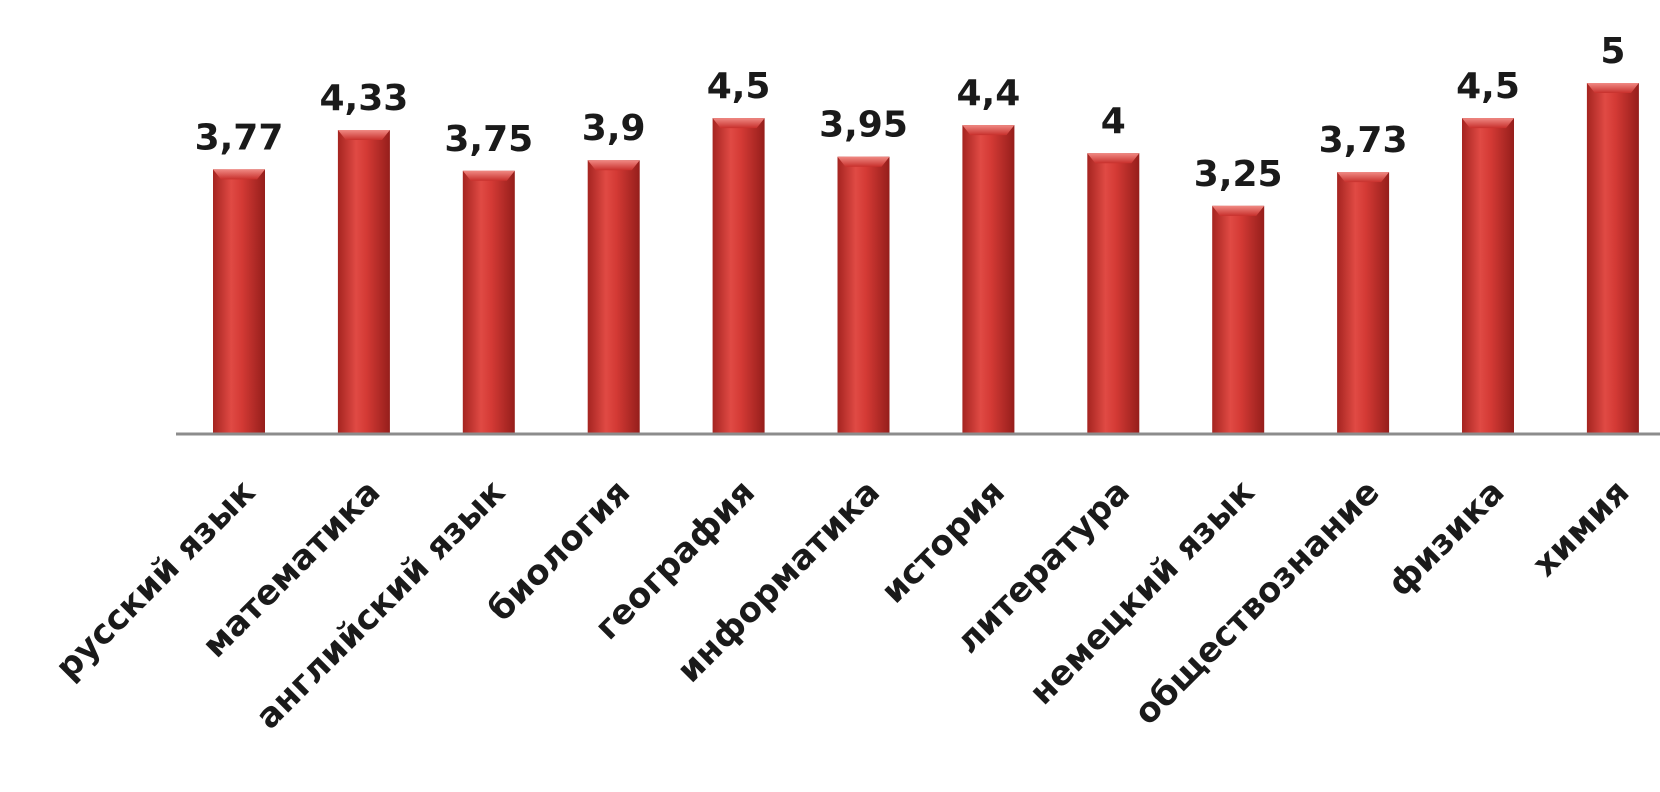  I want to click on data-label: 3,75, so click(488, 139).